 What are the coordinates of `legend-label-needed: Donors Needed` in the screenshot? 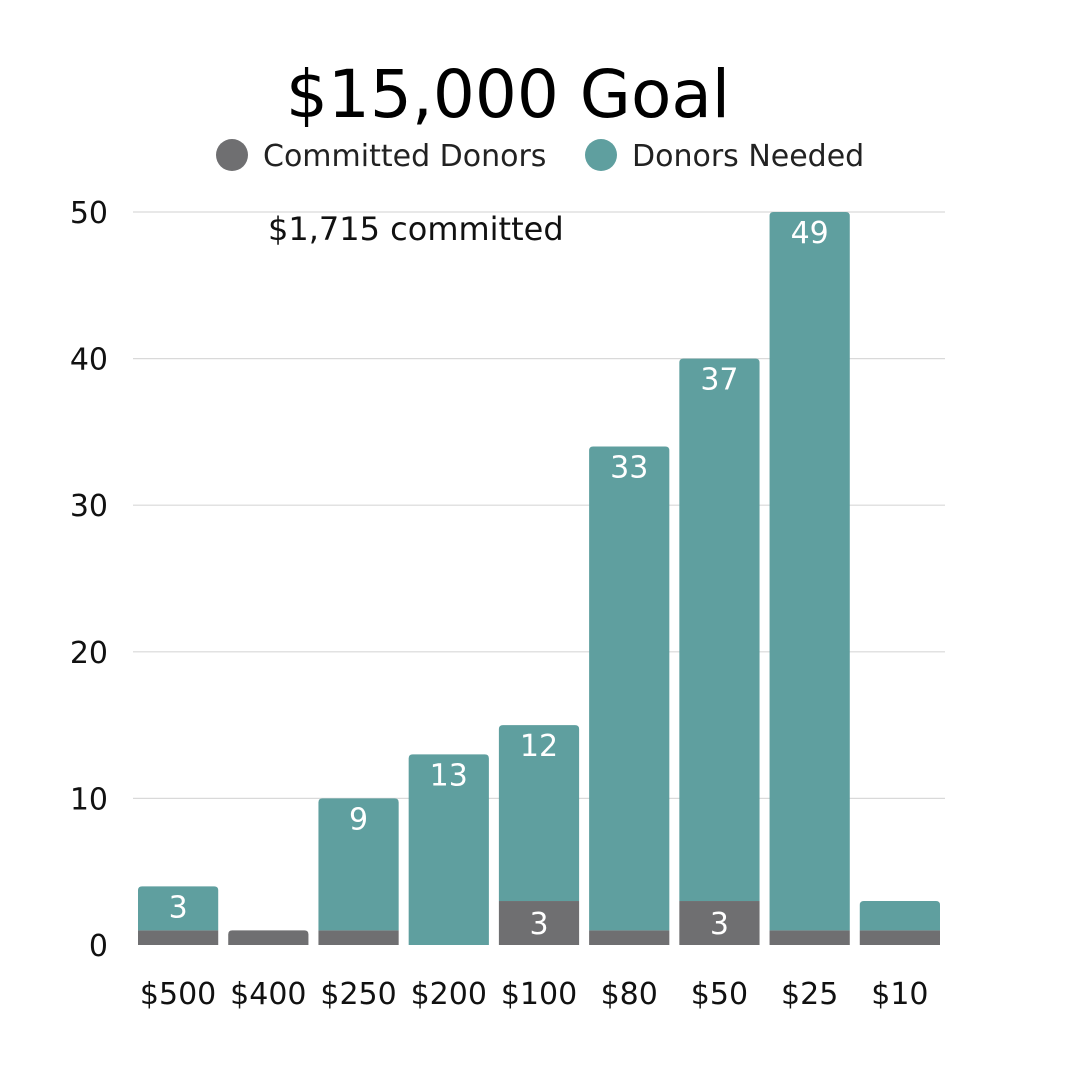 It's located at (748, 156).